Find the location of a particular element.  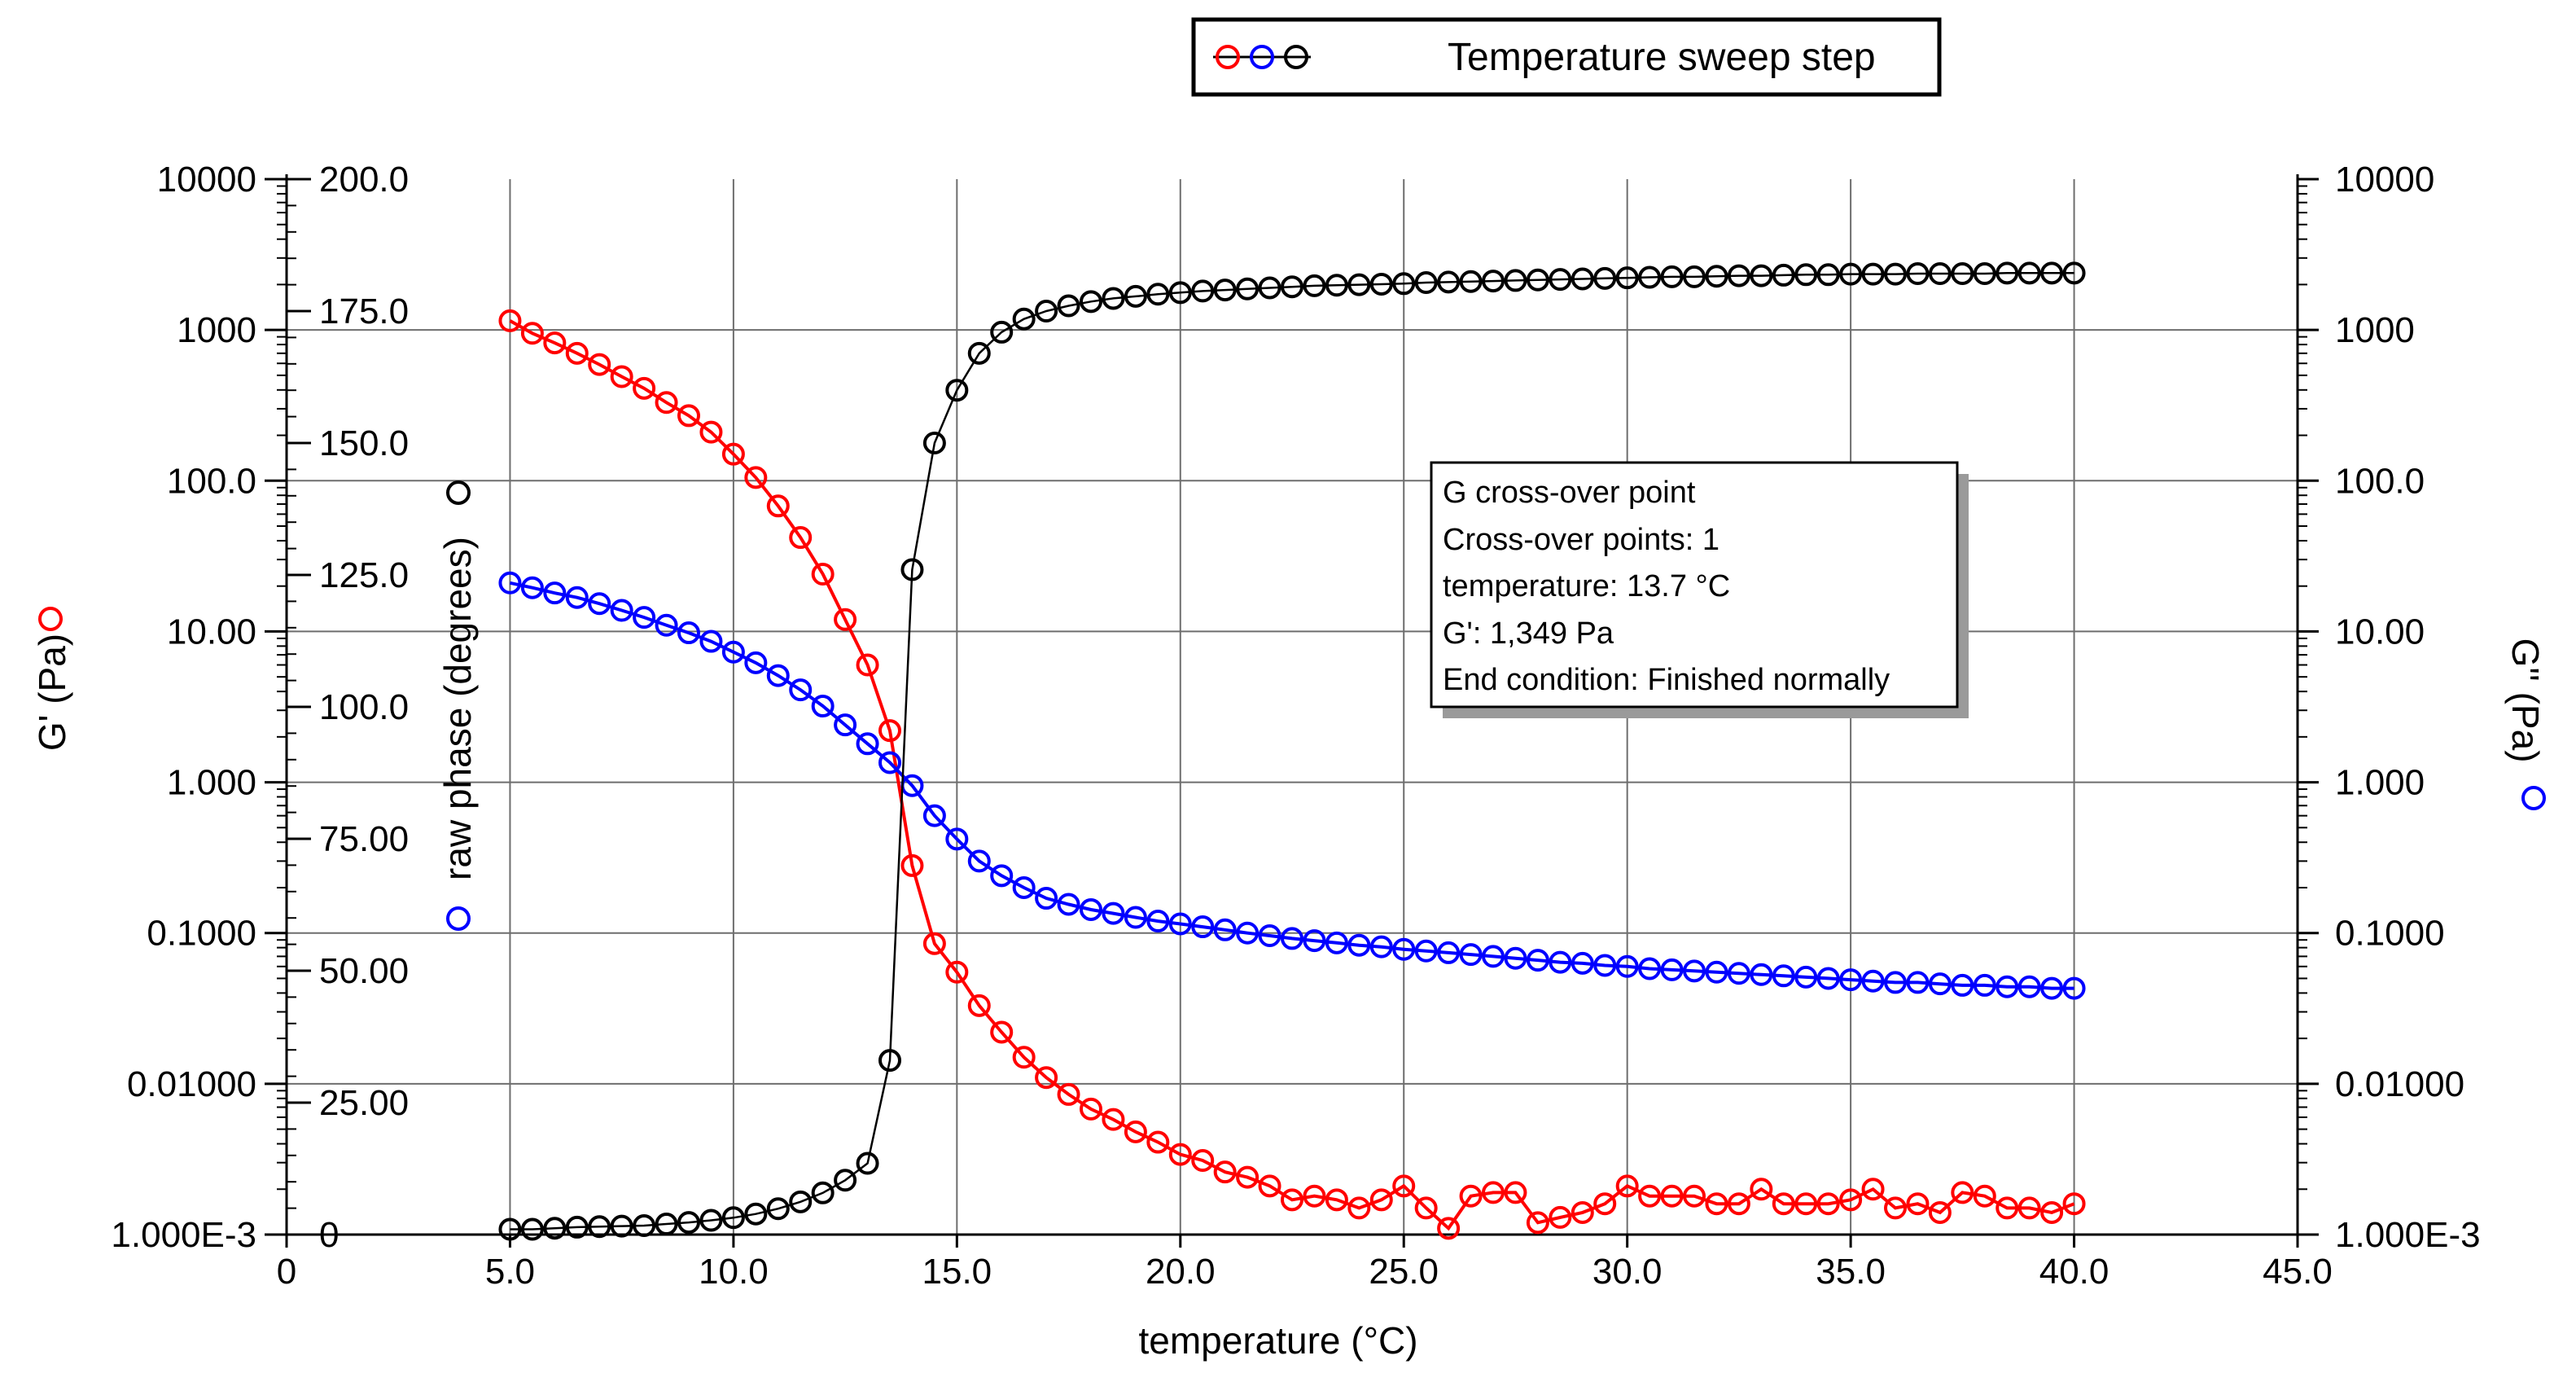

y-left-tick-label: 1.000 is located at coordinates (211, 783).